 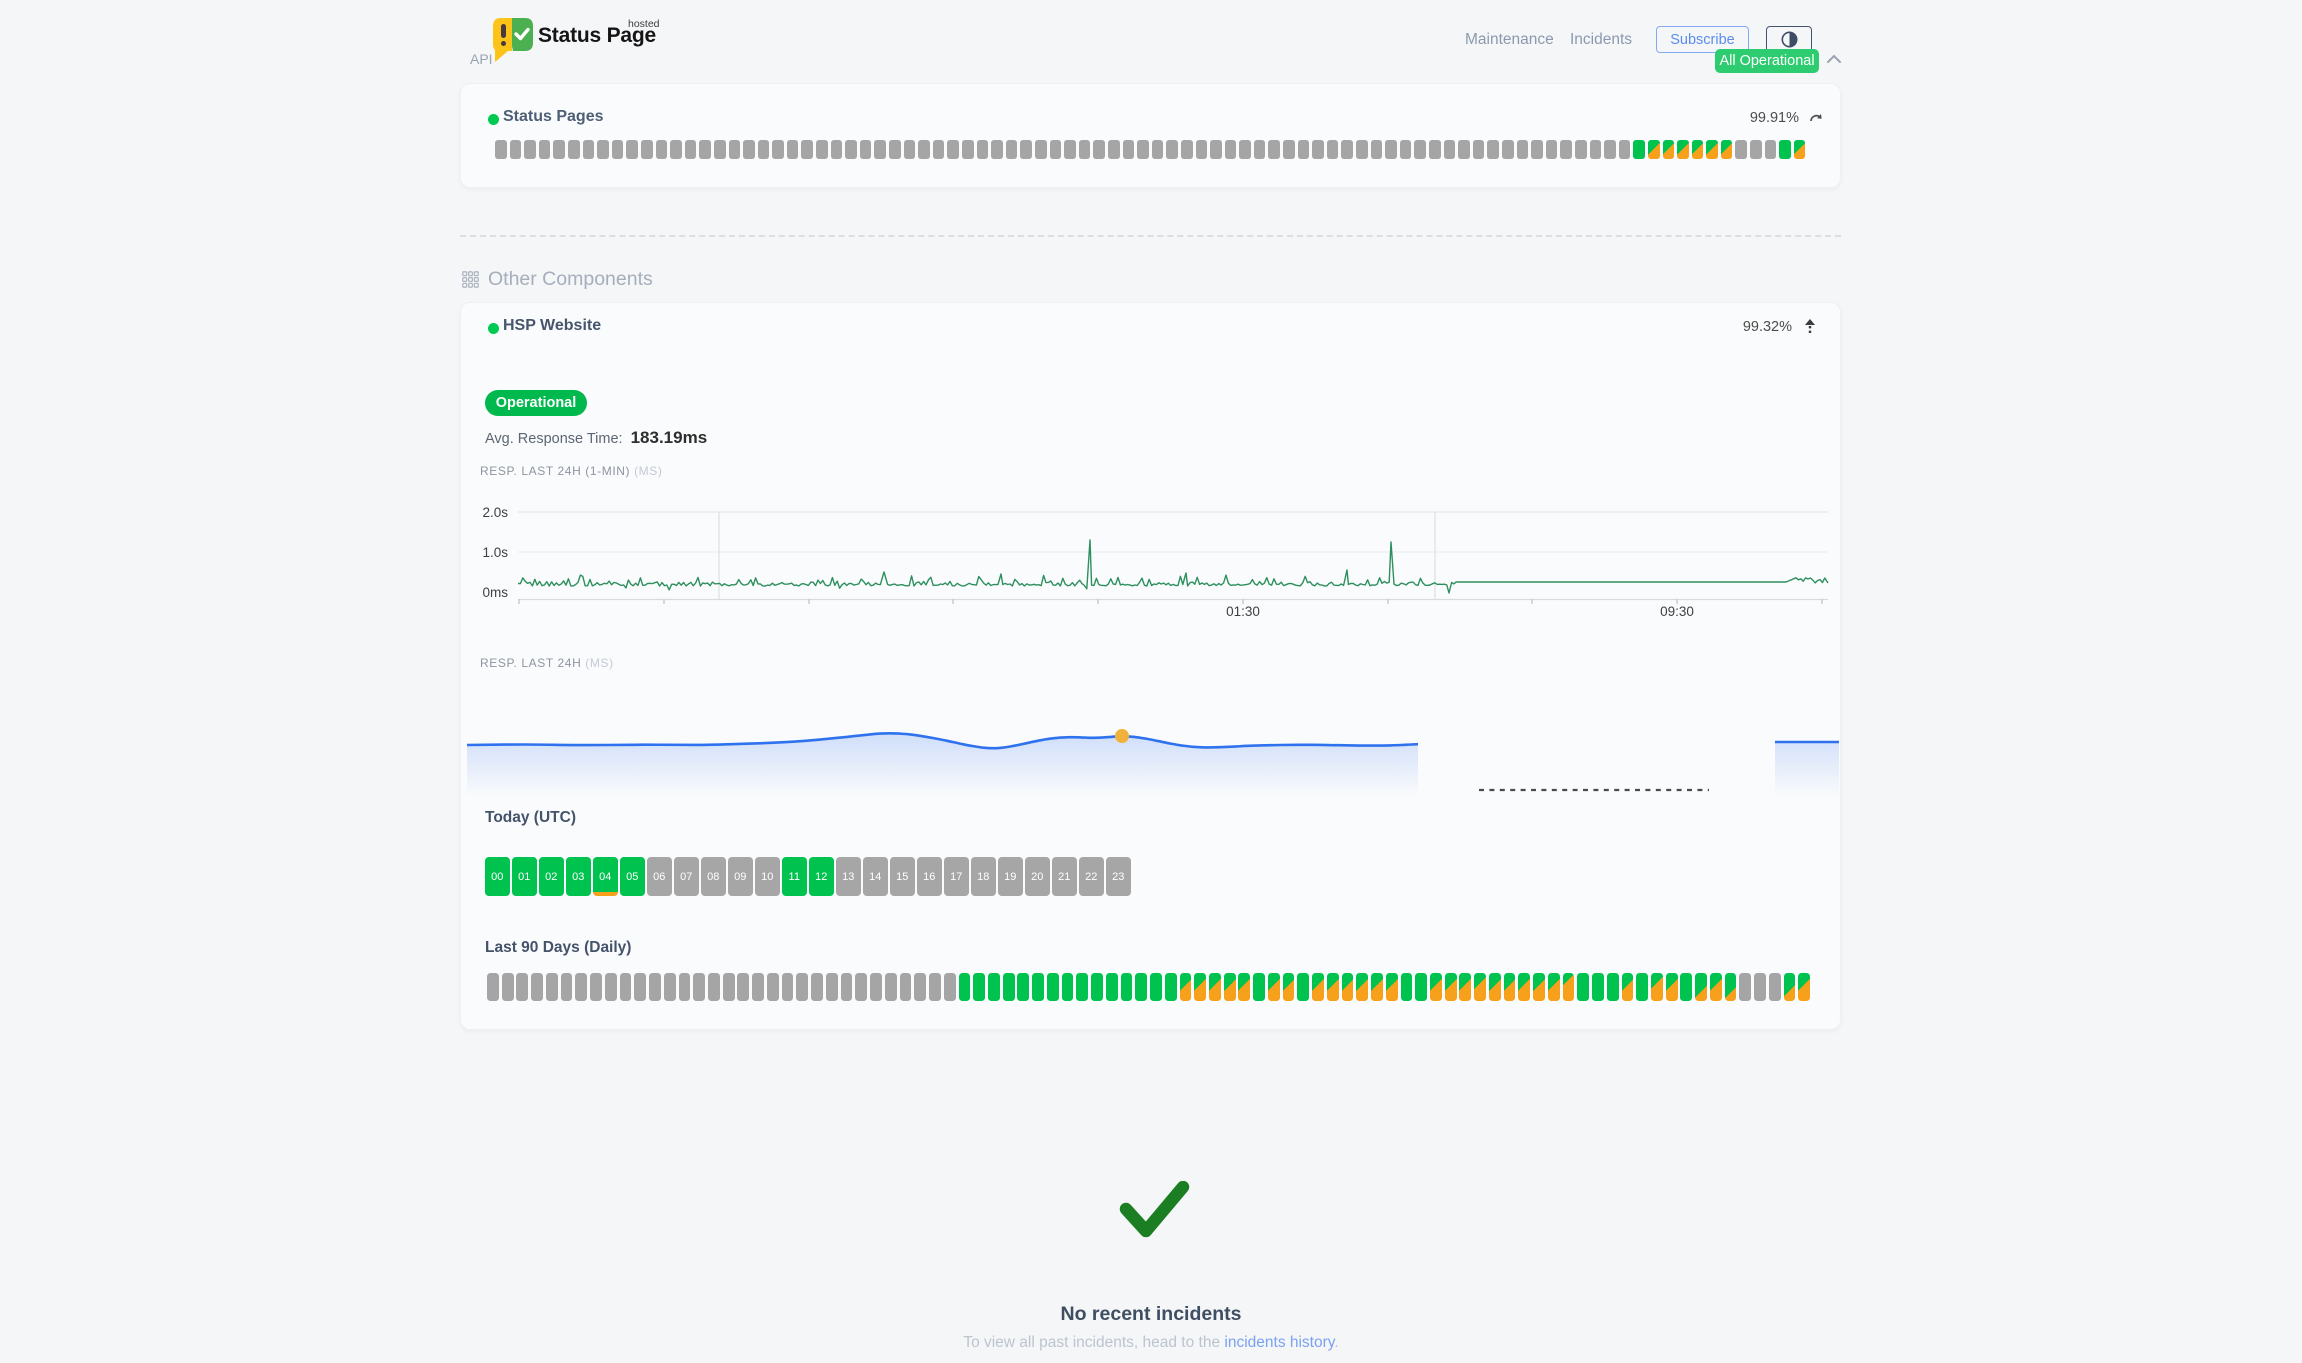 I want to click on svg-text: 09:30, so click(x=1677, y=611).